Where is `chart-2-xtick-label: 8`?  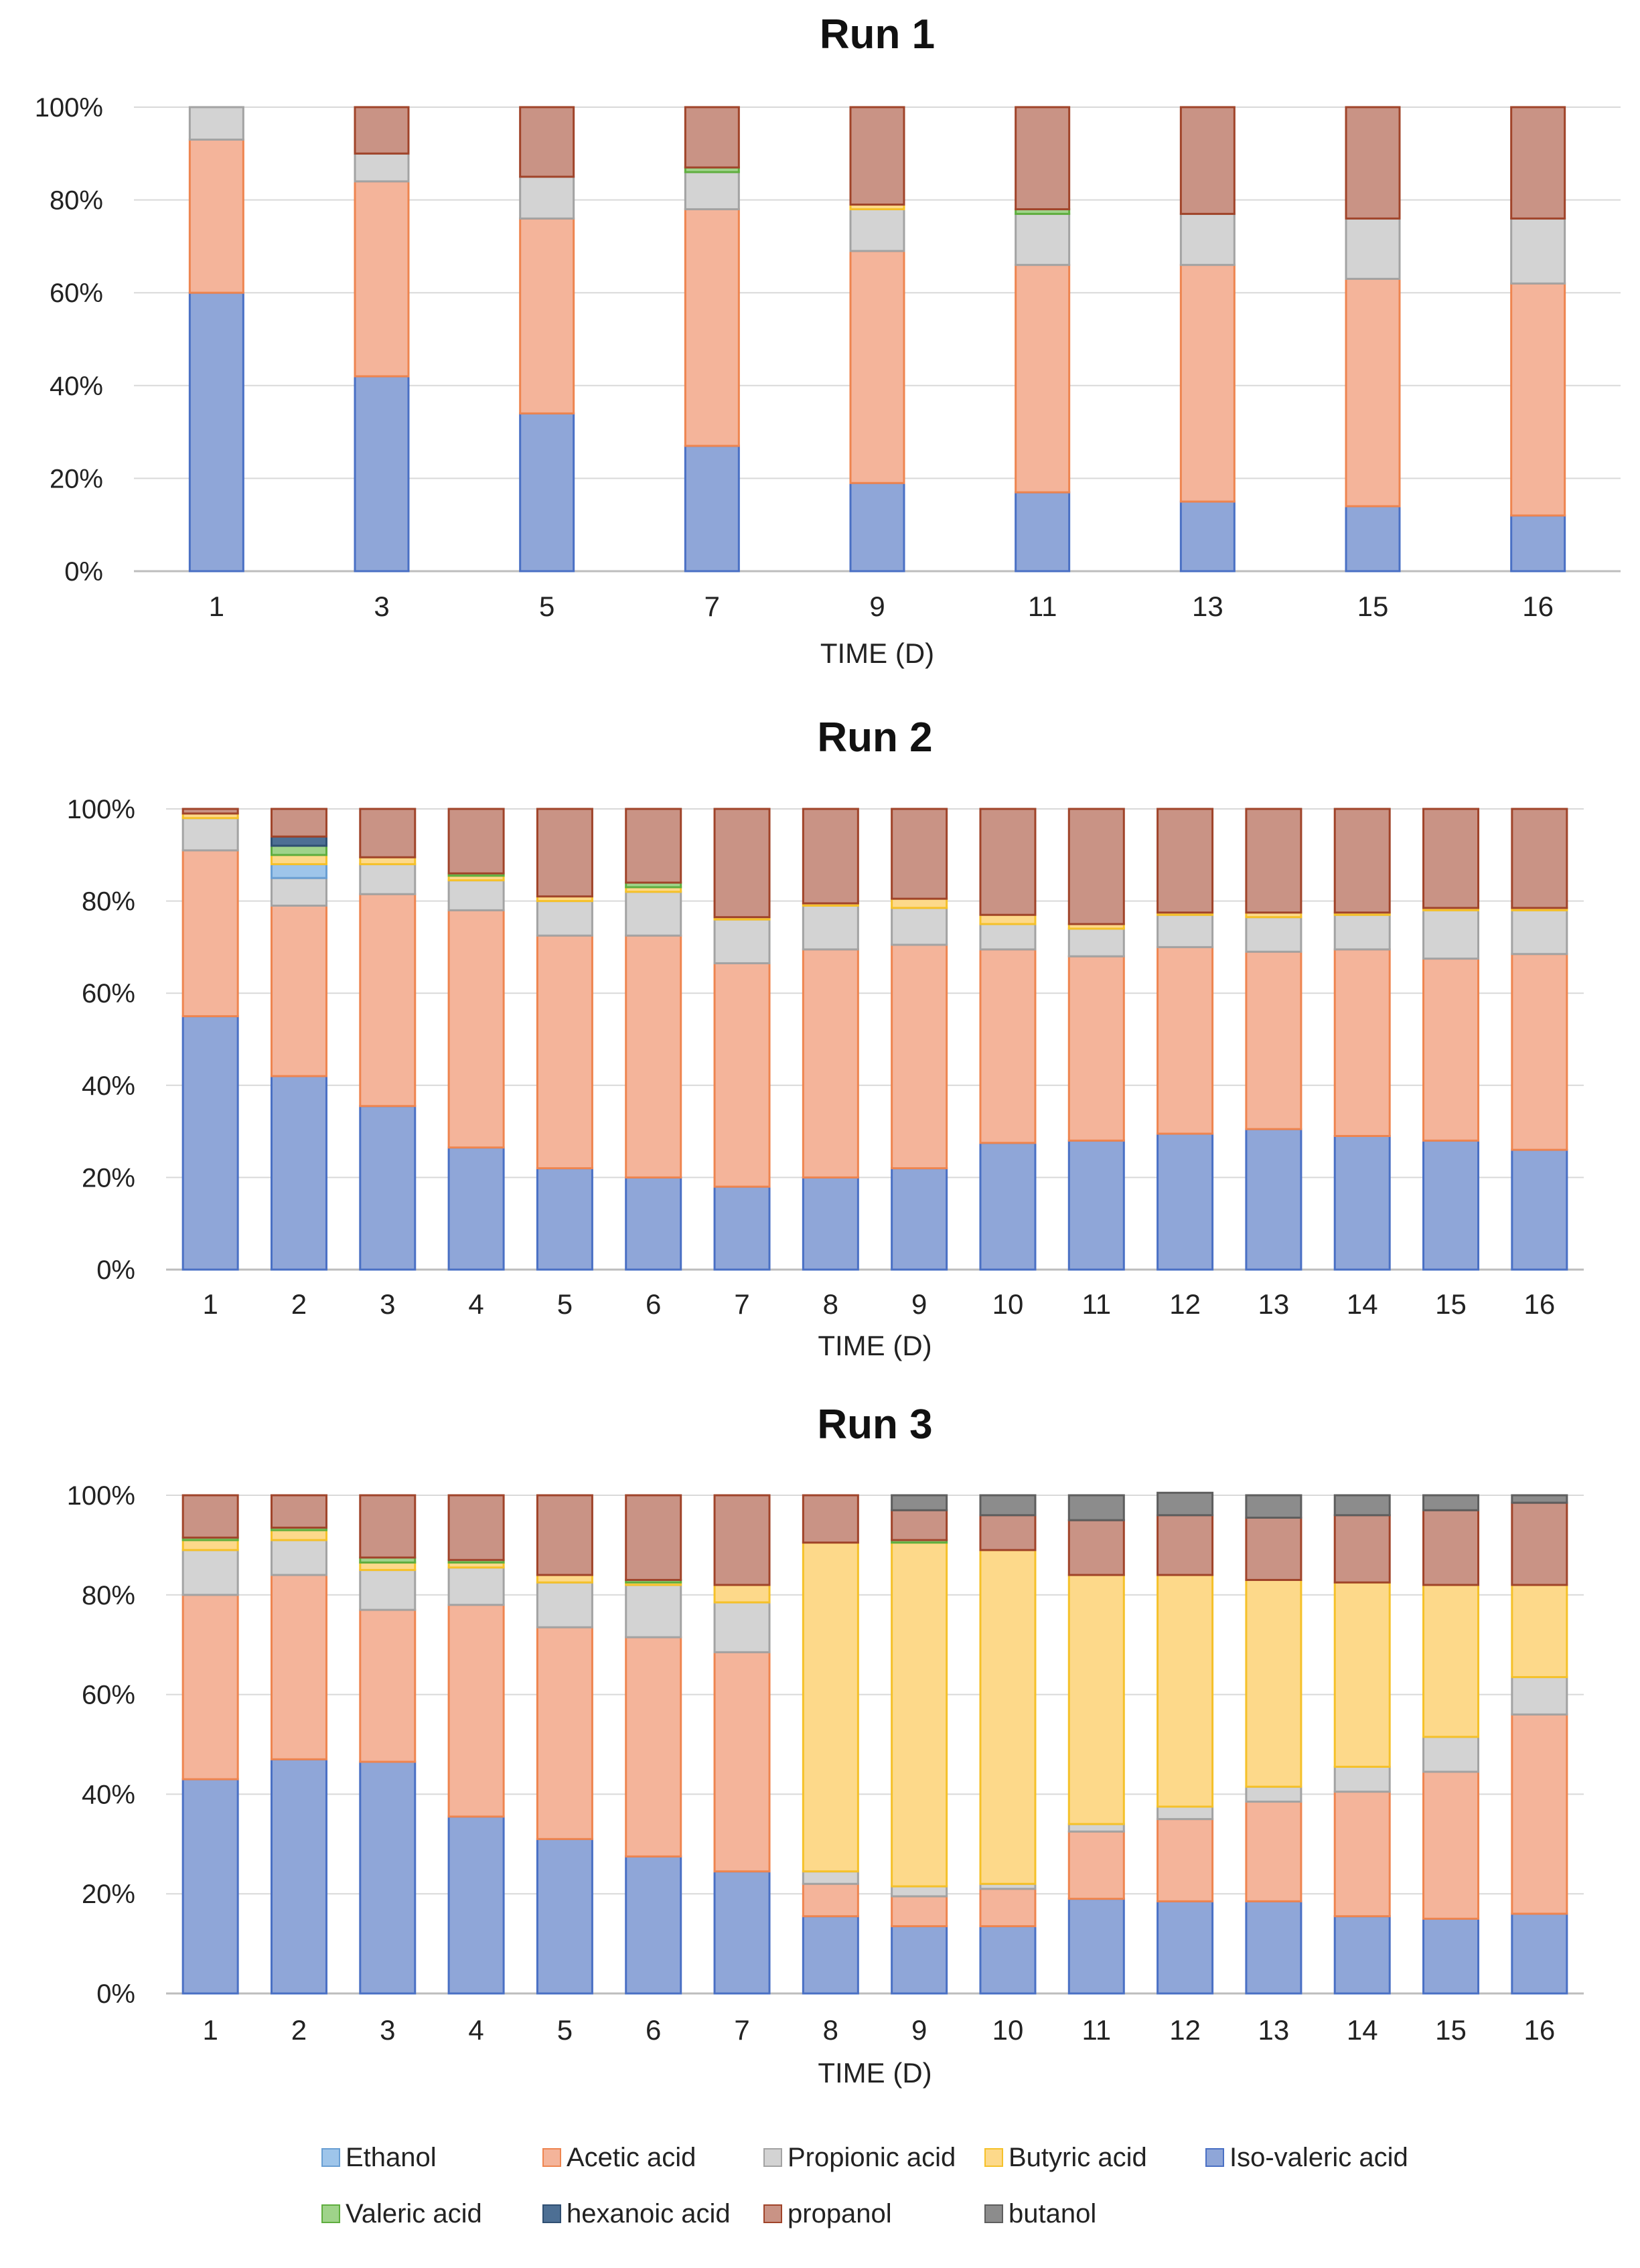
chart-2-xtick-label: 8 is located at coordinates (830, 1304).